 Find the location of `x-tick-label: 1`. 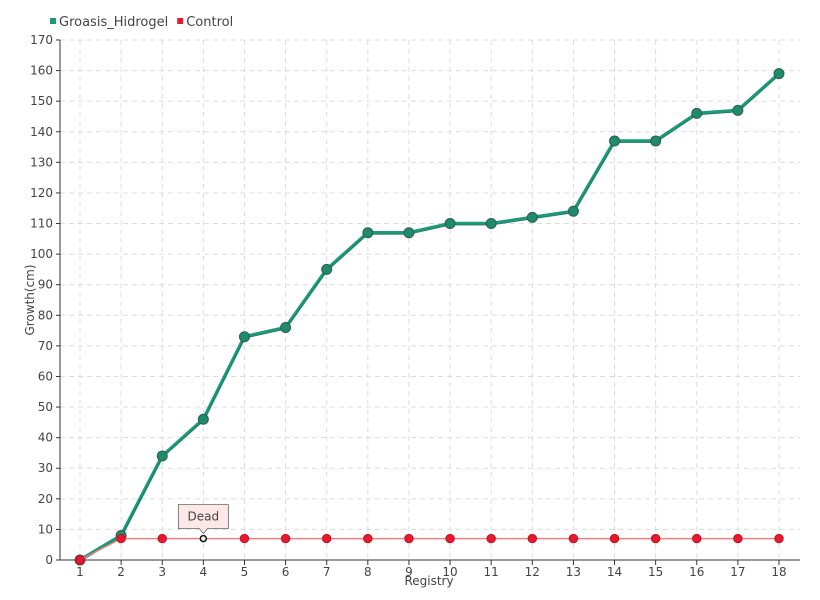

x-tick-label: 1 is located at coordinates (80, 572).